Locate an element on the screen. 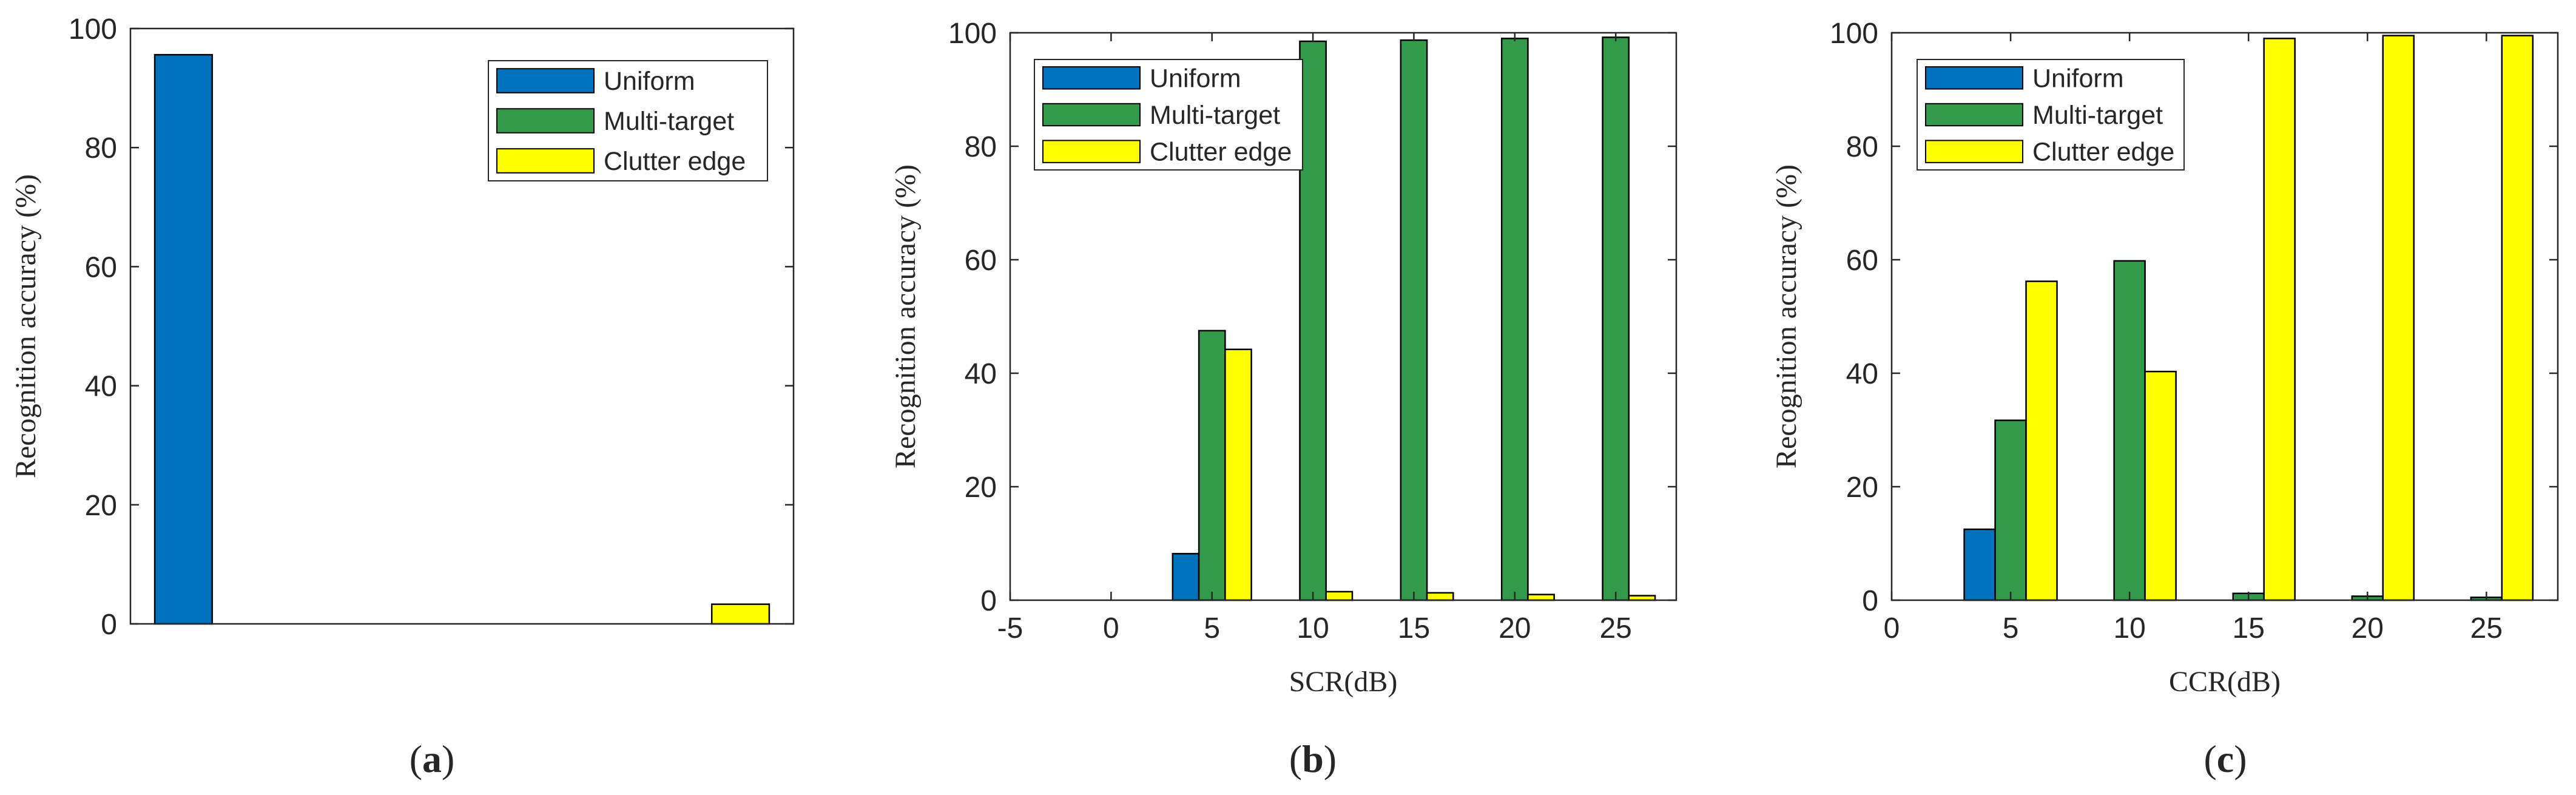 The width and height of the screenshot is (2576, 795). panel-caption: (b) is located at coordinates (1313, 758).